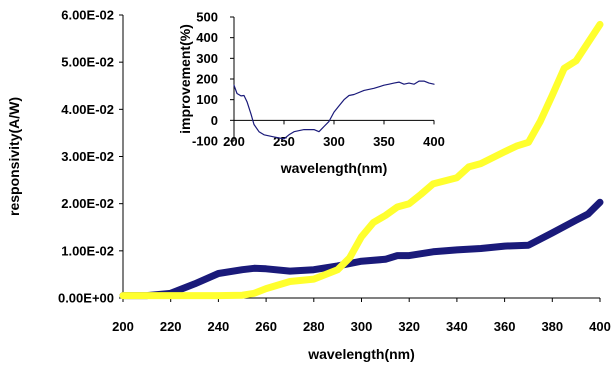  What do you see at coordinates (86, 298) in the screenshot?
I see `main-y-tick-label: 0.00E+00` at bounding box center [86, 298].